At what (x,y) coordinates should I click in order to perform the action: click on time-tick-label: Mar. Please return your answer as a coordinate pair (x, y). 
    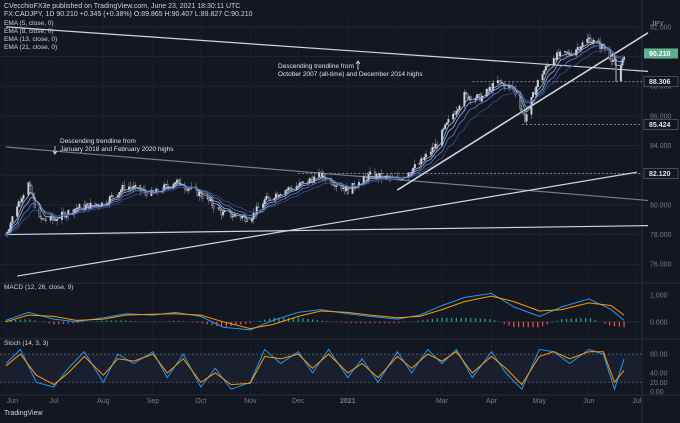
    Looking at the image, I should click on (442, 401).